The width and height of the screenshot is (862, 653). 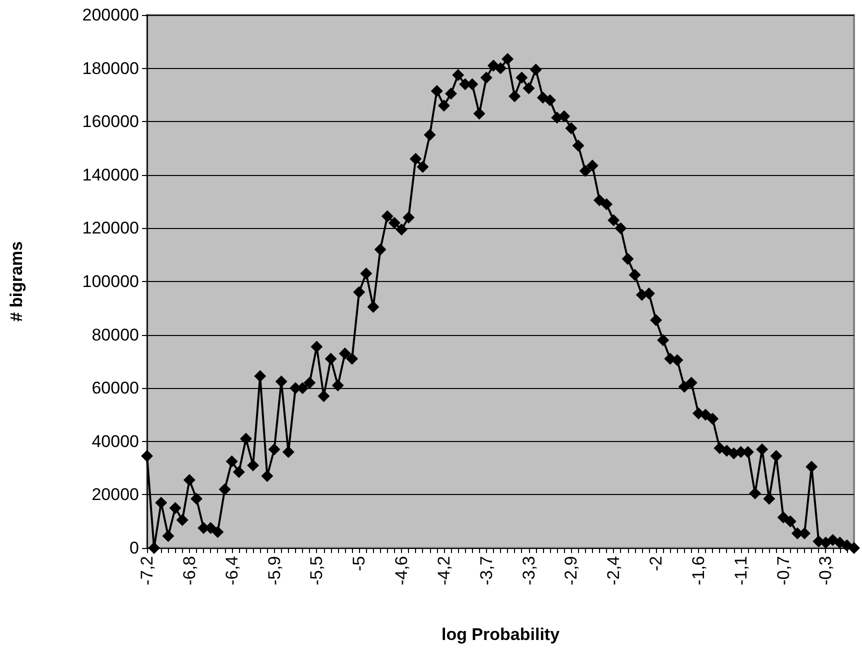 I want to click on x-tick-label: -7,2, so click(x=147, y=571).